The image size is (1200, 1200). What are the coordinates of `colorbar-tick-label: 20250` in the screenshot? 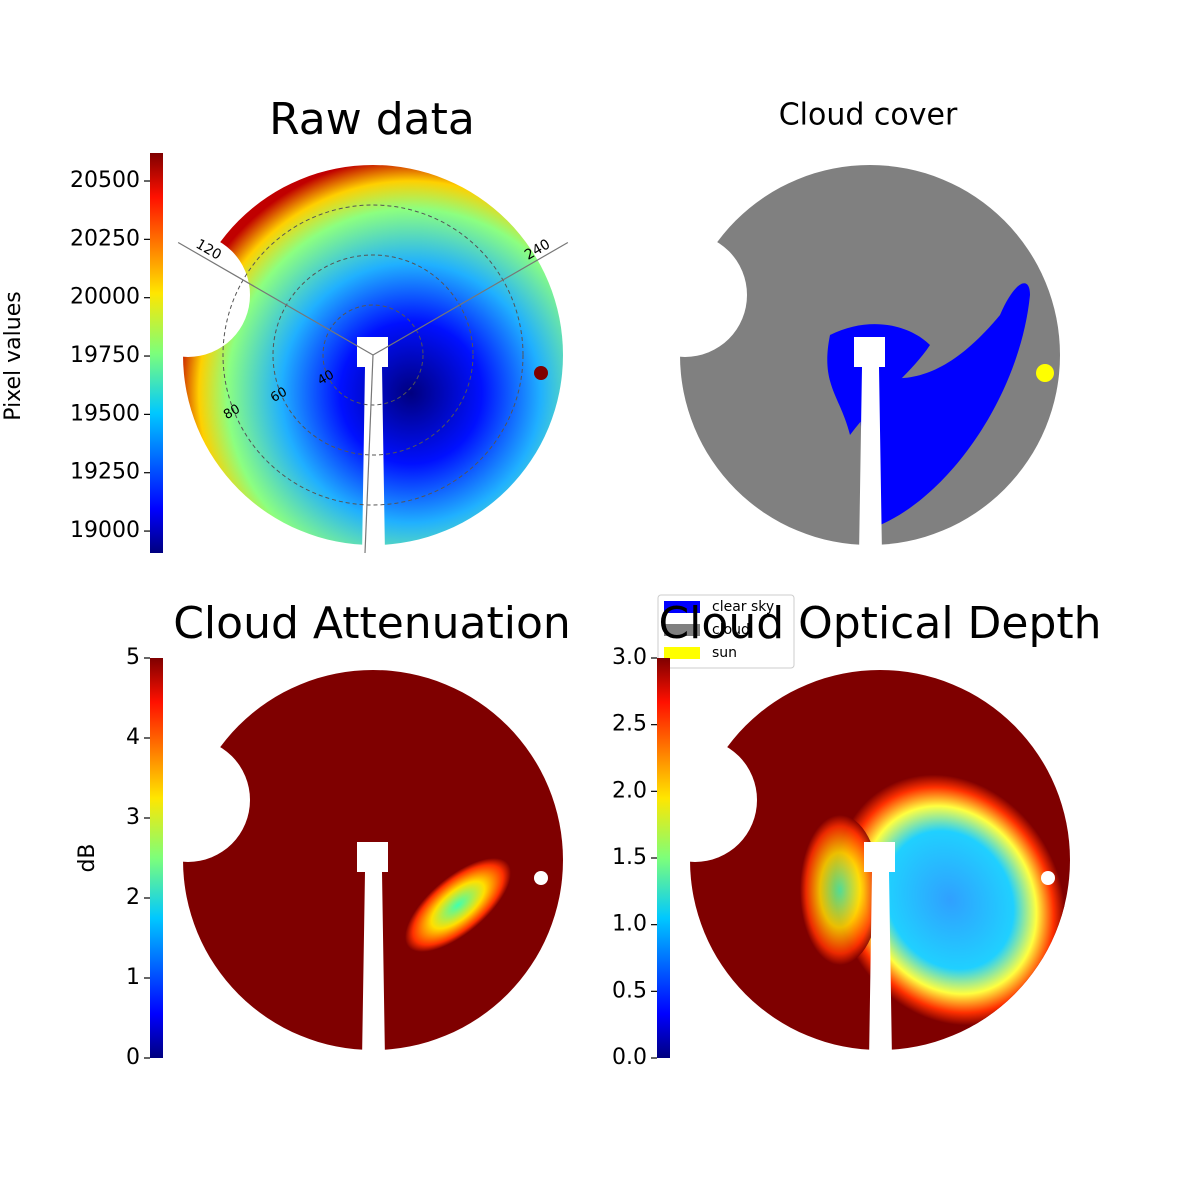 It's located at (105, 238).